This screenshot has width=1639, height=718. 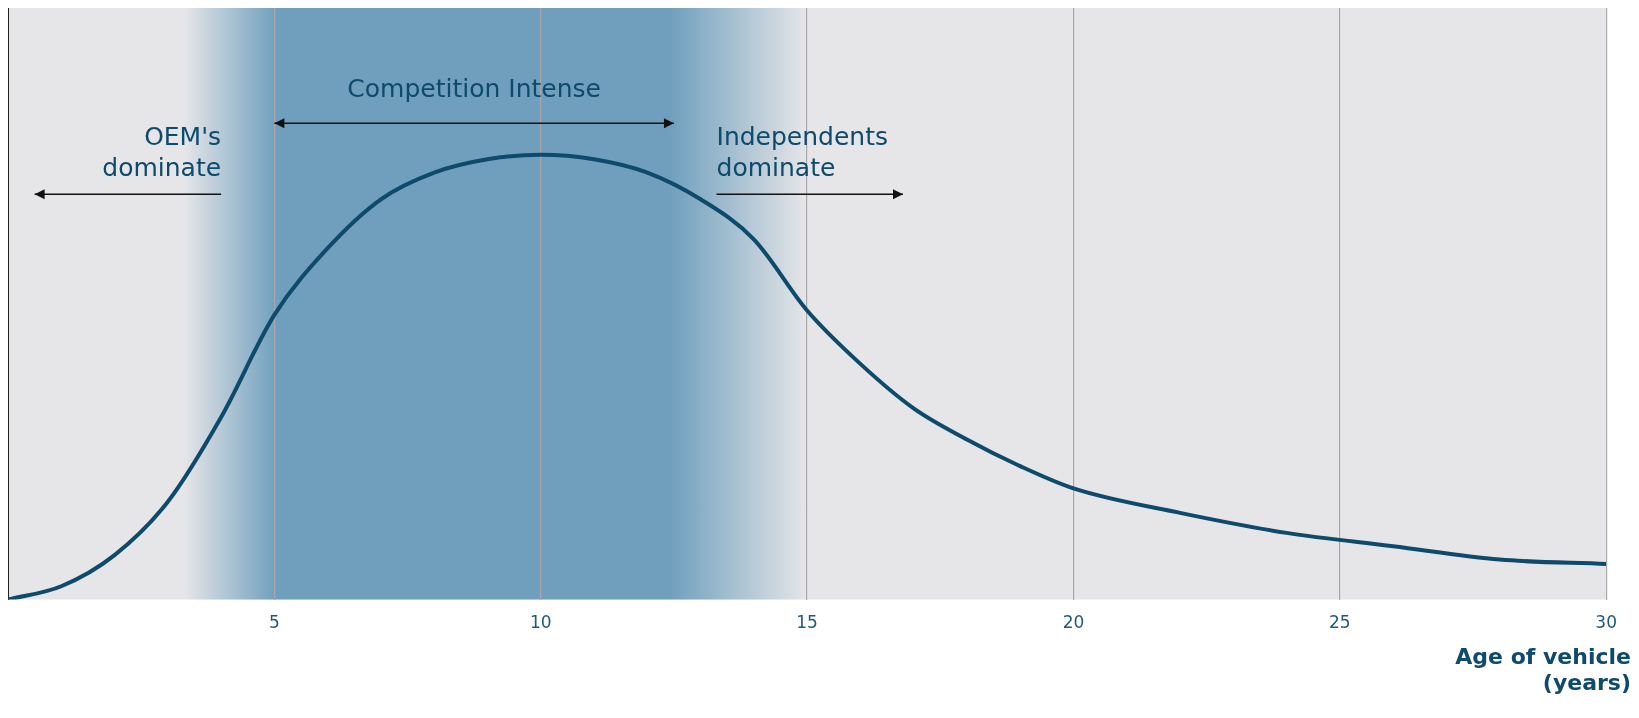 What do you see at coordinates (162, 151) in the screenshot?
I see `annotation: OEM's dominate` at bounding box center [162, 151].